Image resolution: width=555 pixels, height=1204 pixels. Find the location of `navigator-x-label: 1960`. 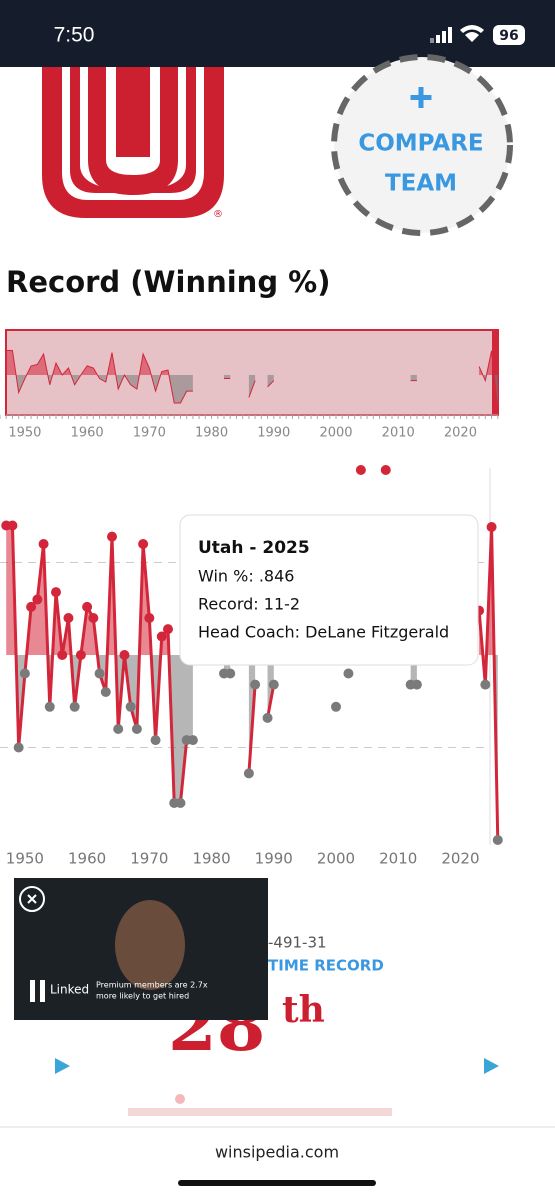

navigator-x-label: 1960 is located at coordinates (87, 433).